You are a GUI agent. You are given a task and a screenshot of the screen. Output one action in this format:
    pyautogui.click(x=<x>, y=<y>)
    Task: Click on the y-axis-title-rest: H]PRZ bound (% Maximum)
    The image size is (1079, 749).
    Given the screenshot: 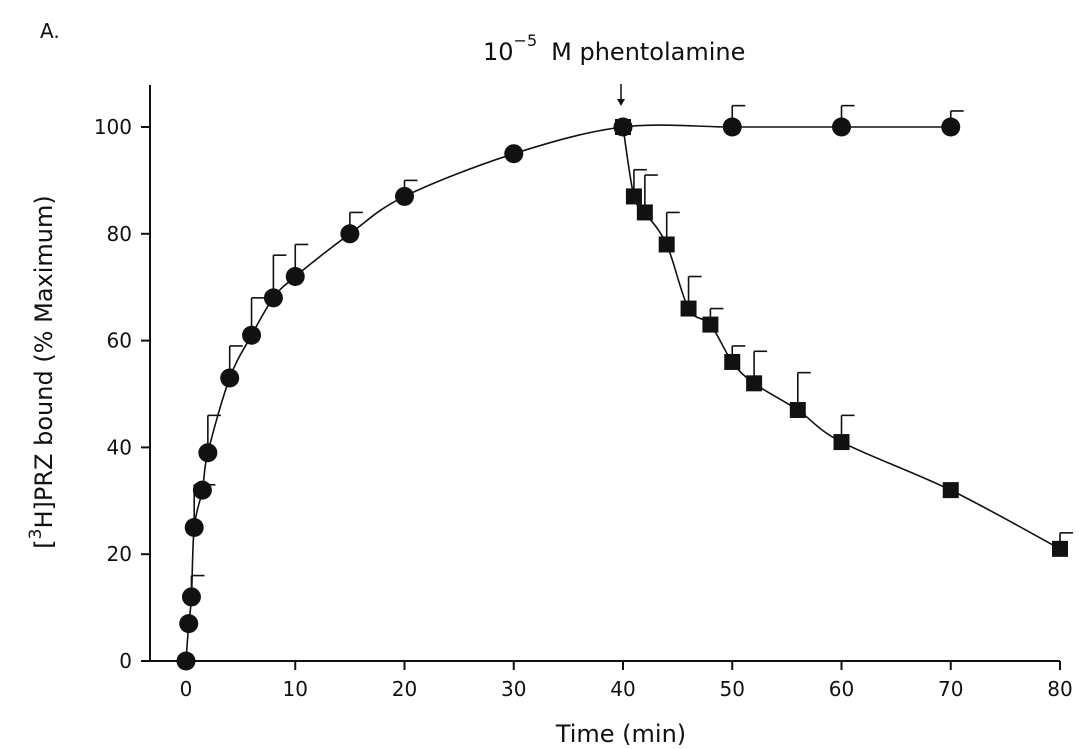 What is the action you would take?
    pyautogui.click(x=44, y=361)
    